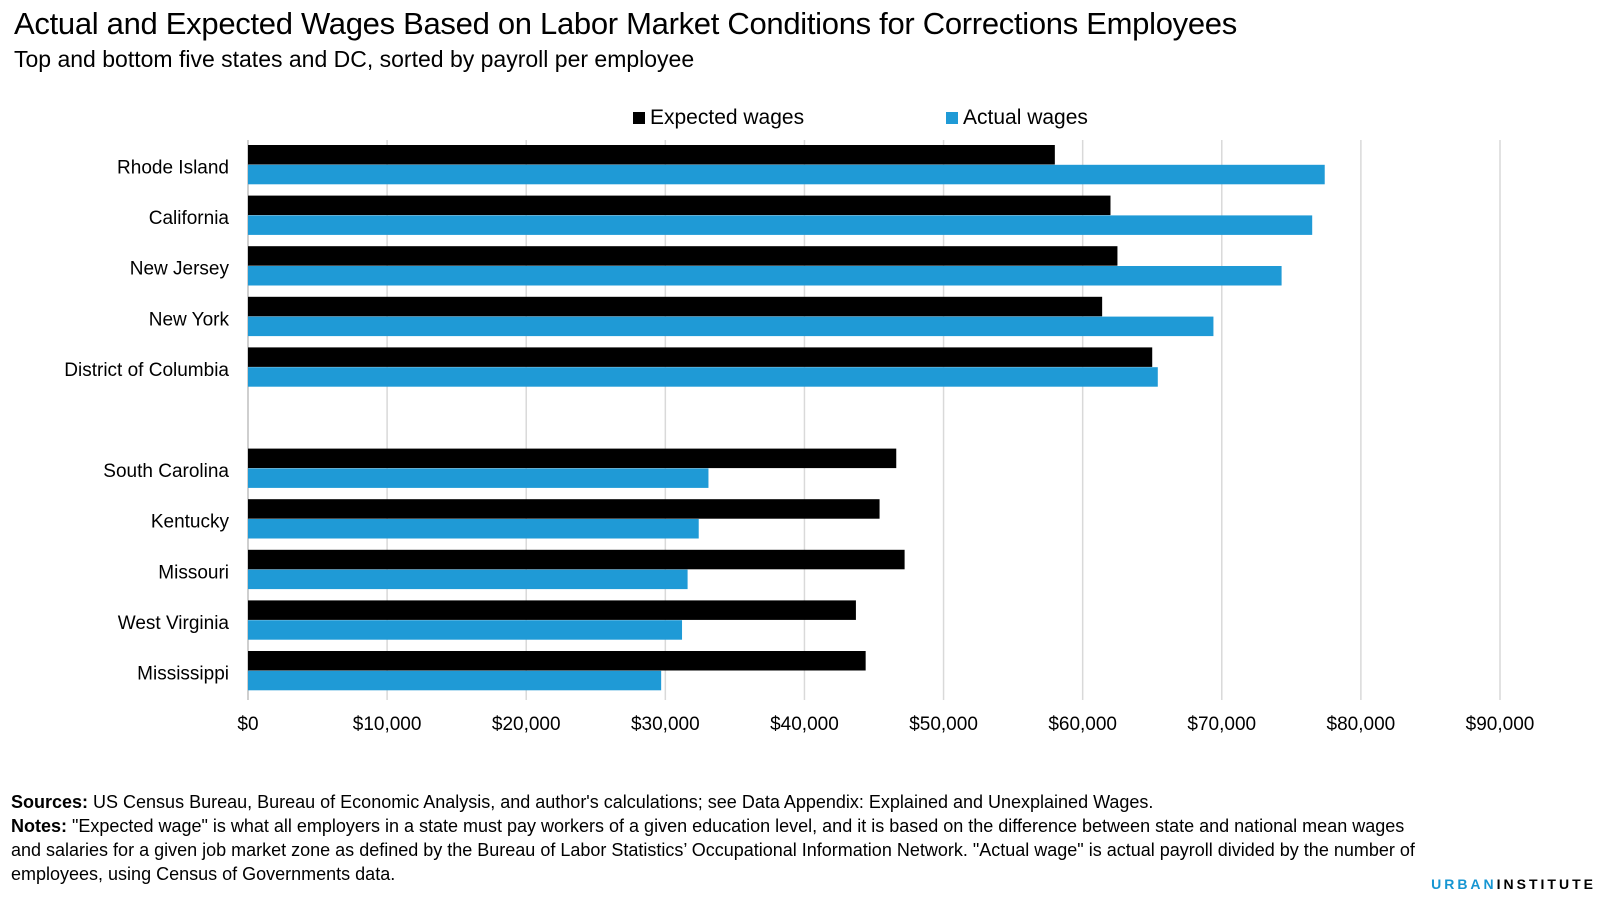 The height and width of the screenshot is (908, 1618). What do you see at coordinates (50, 802) in the screenshot?
I see `sources-label: Sources:` at bounding box center [50, 802].